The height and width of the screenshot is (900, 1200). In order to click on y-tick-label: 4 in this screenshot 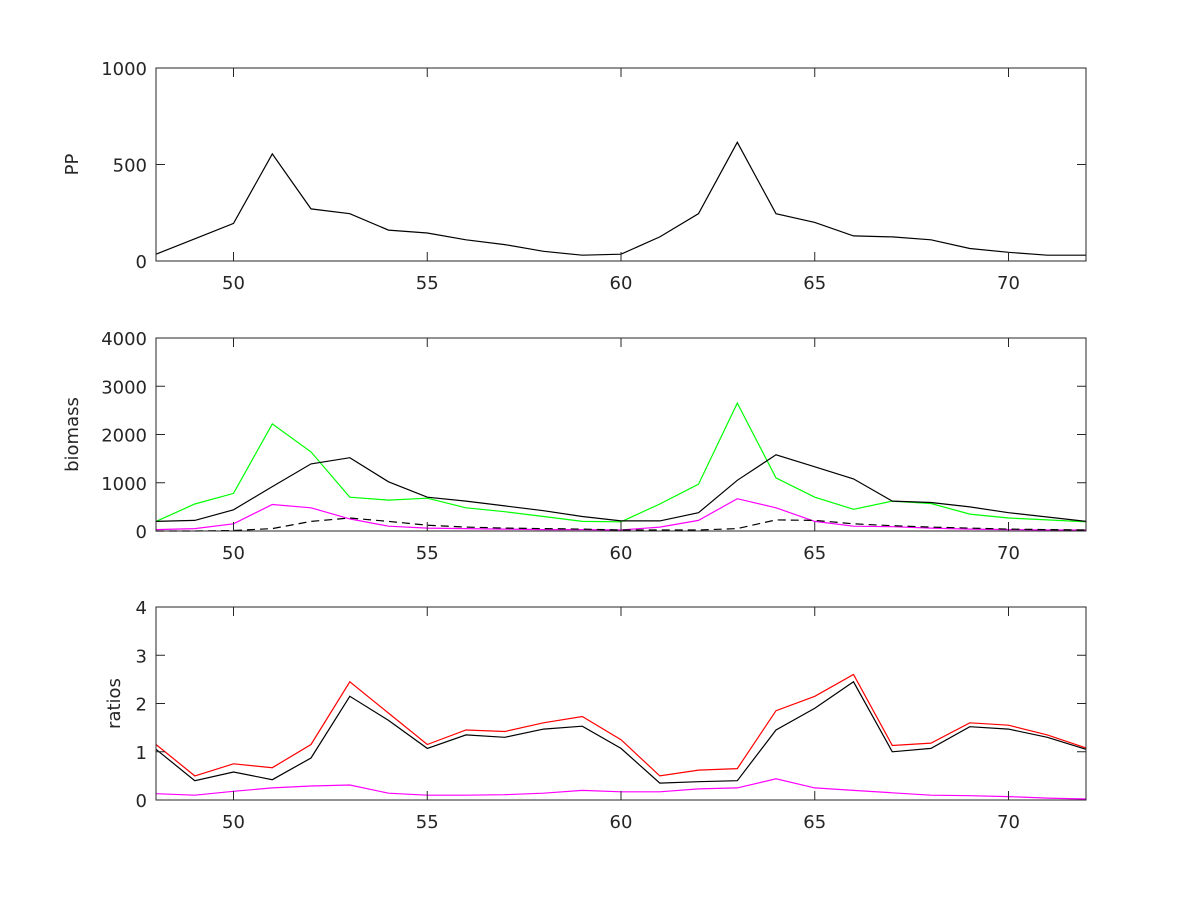, I will do `click(141, 608)`.